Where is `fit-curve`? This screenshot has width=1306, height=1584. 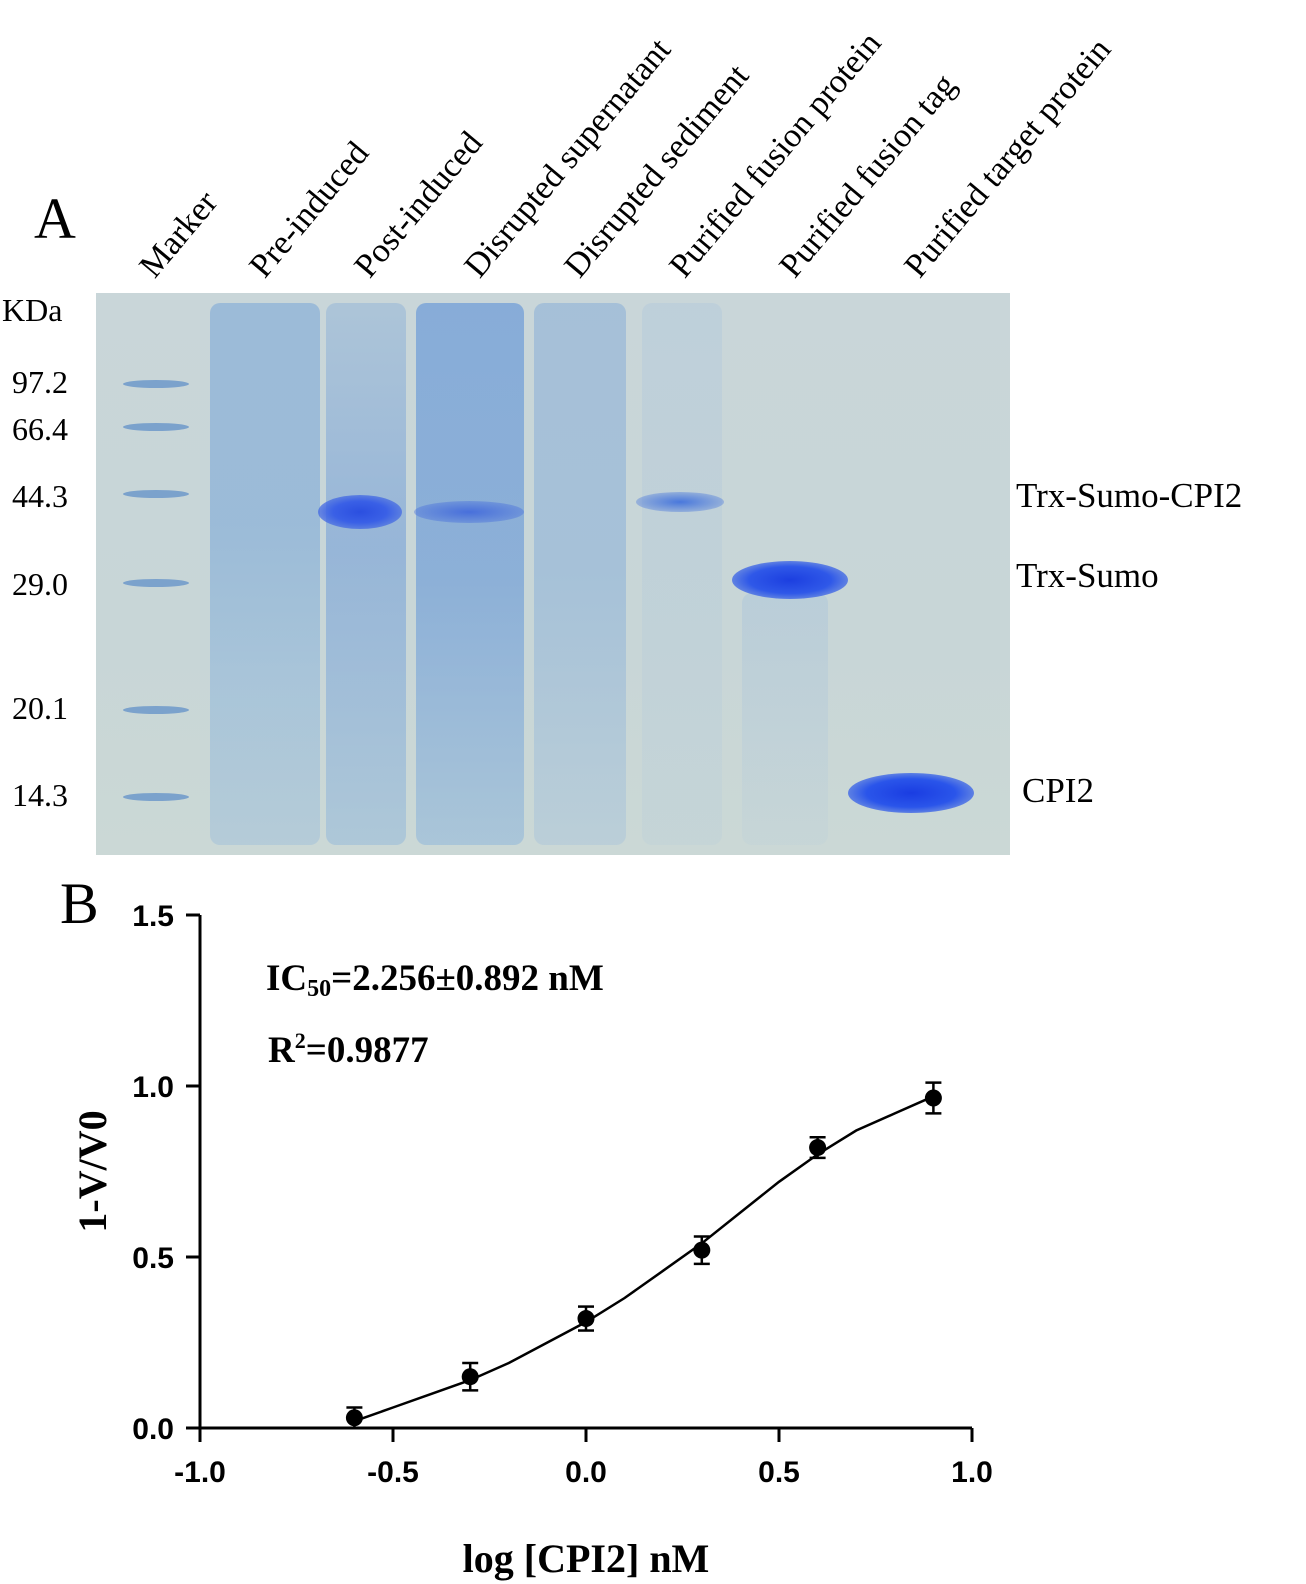 fit-curve is located at coordinates (643, 1259).